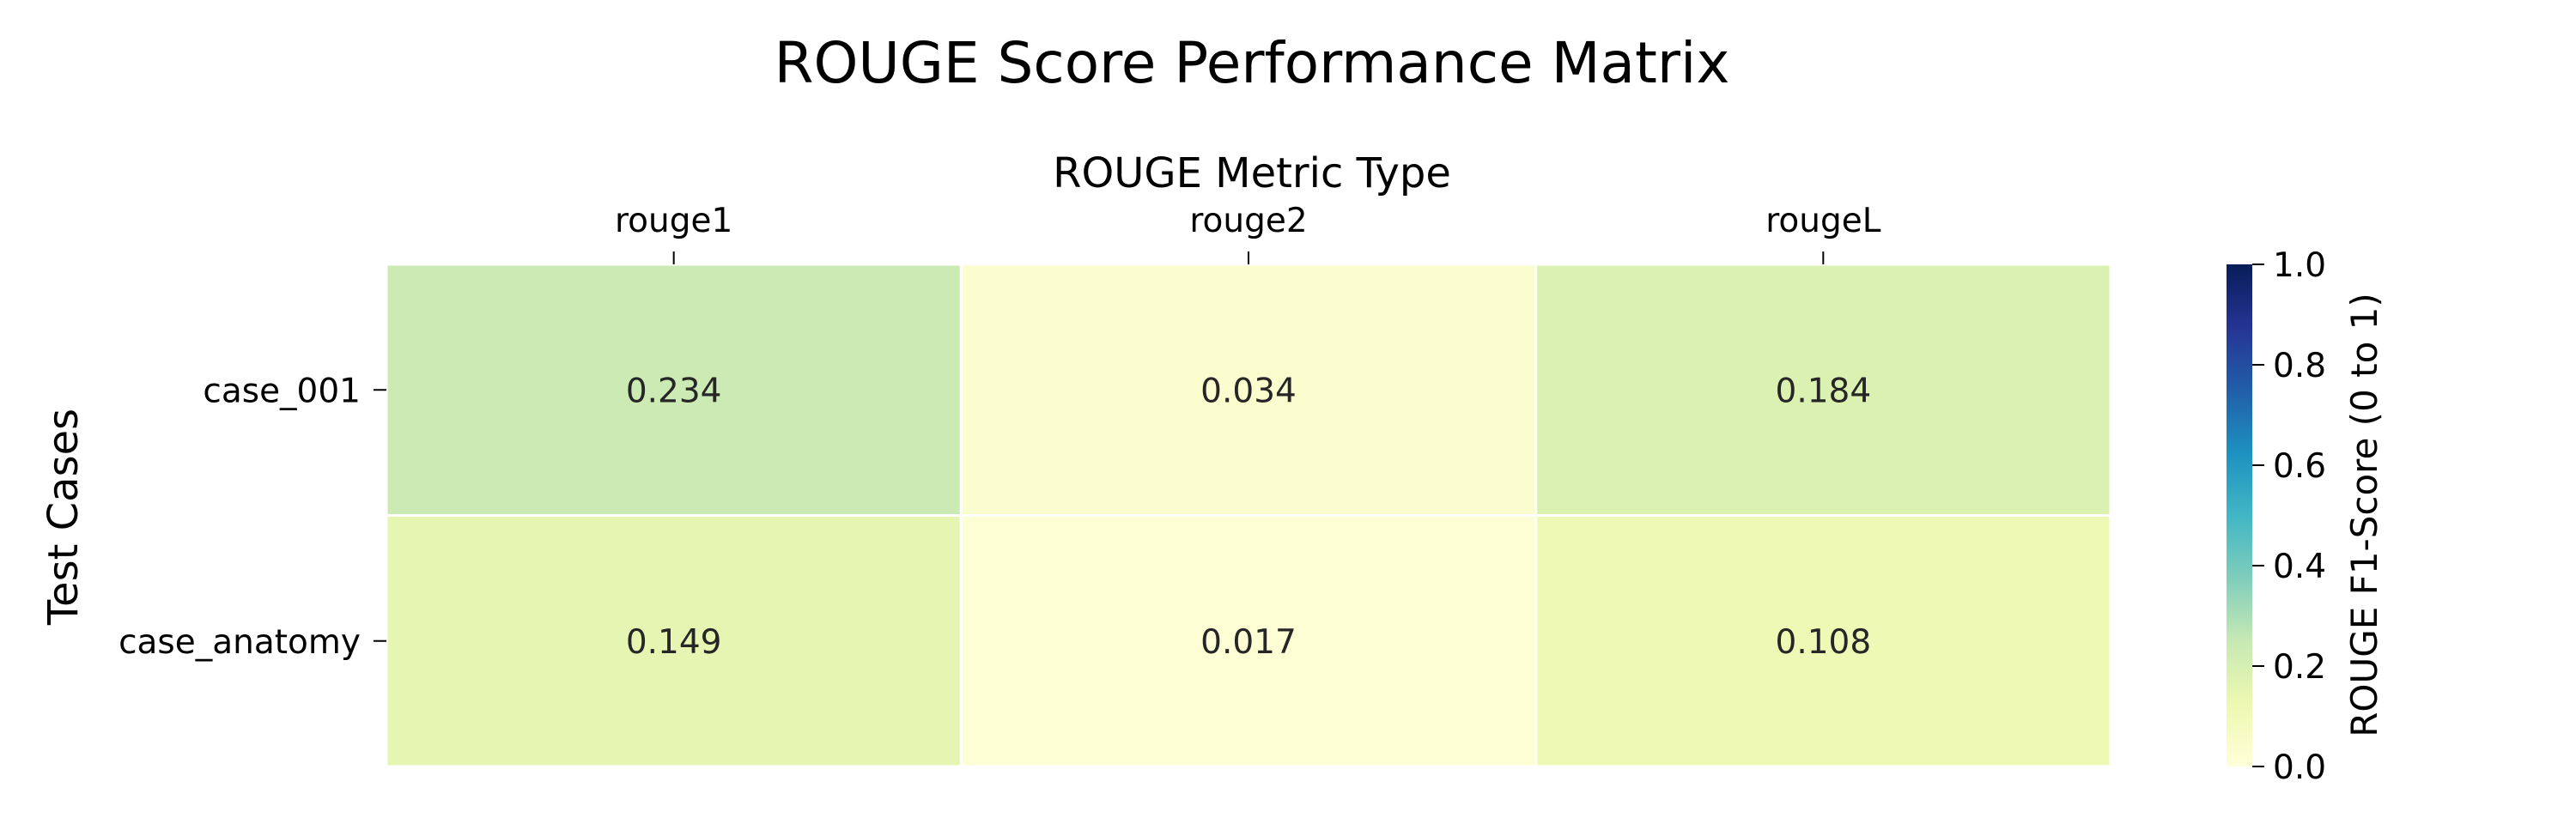 The width and height of the screenshot is (2576, 824). Describe the element at coordinates (64, 517) in the screenshot. I see `y-axis-label: Test Cases` at that location.